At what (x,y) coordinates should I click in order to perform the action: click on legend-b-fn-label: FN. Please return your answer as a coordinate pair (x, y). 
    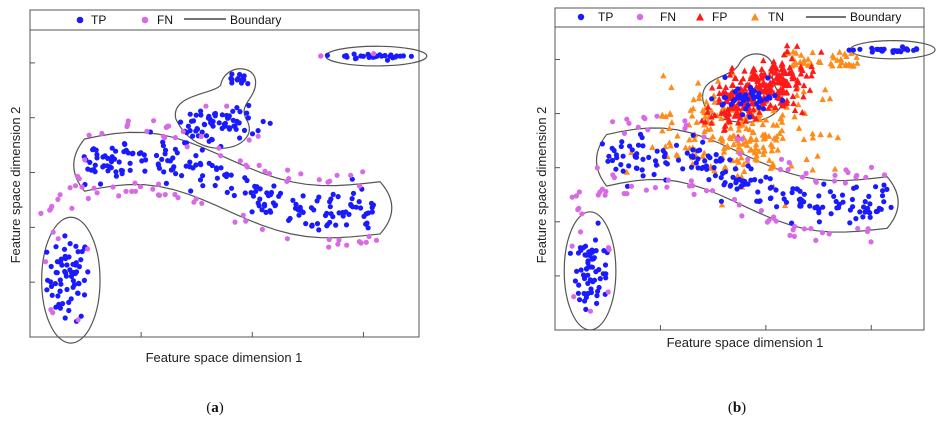
    Looking at the image, I should click on (668, 17).